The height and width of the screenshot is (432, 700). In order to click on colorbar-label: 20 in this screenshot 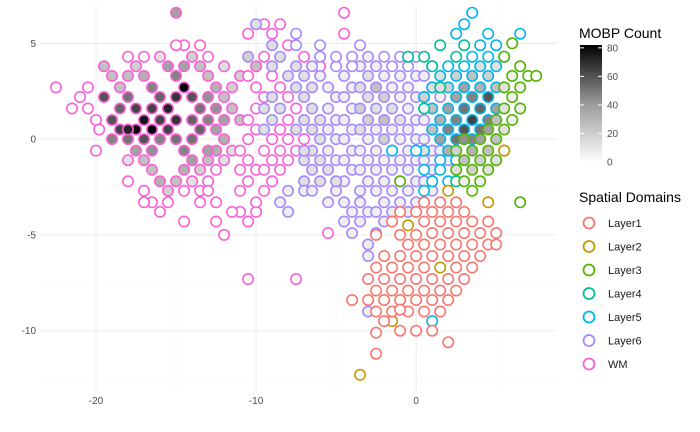, I will do `click(613, 134)`.